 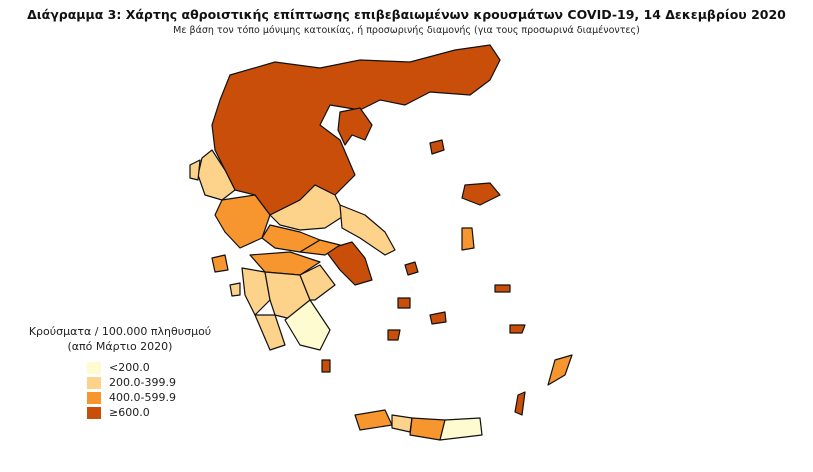 I want to click on region-epirus, so click(x=216, y=175).